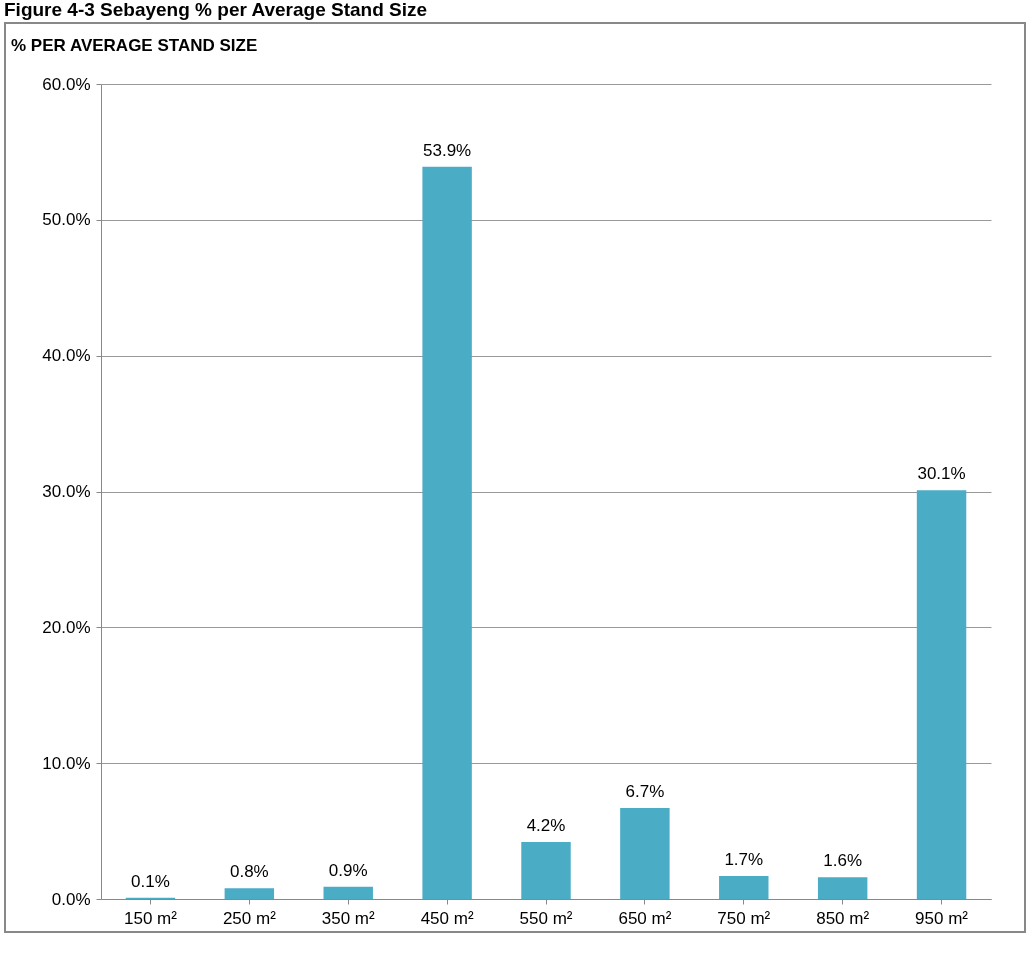  What do you see at coordinates (150, 918) in the screenshot?
I see `x-tick-label: 150 m²` at bounding box center [150, 918].